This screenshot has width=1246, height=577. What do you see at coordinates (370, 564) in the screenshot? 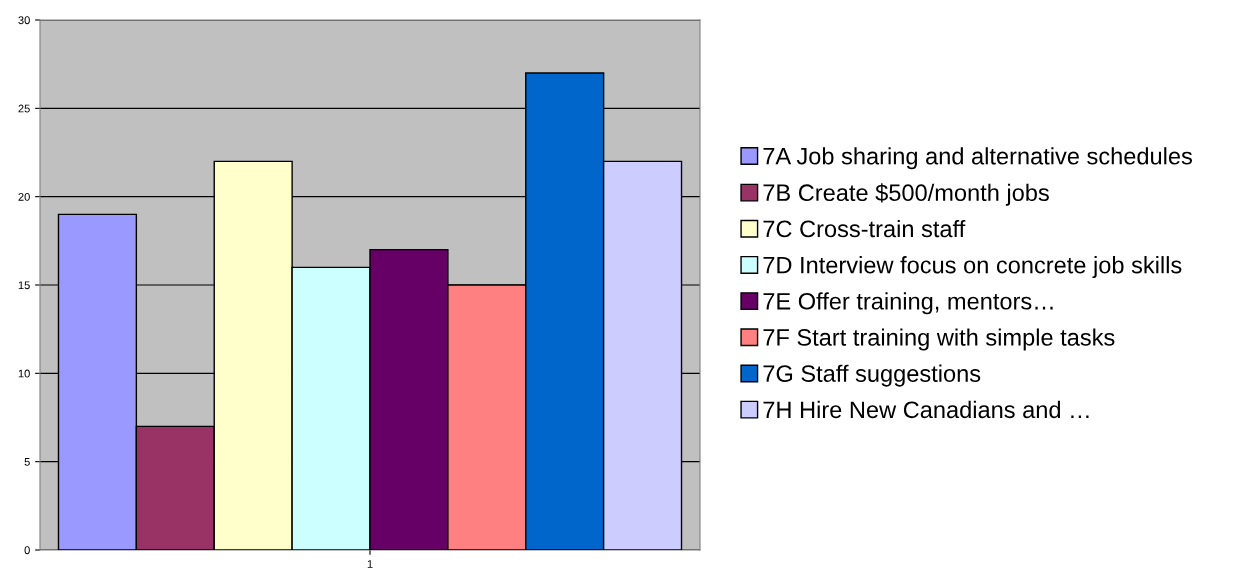
I see `x-tick-label: 1` at bounding box center [370, 564].